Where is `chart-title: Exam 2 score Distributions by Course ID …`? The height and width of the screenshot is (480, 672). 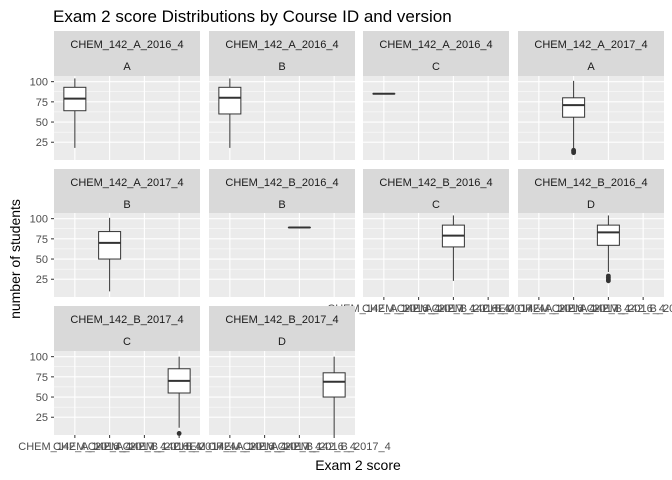
chart-title: Exam 2 score Distributions by Course ID … is located at coordinates (252, 16).